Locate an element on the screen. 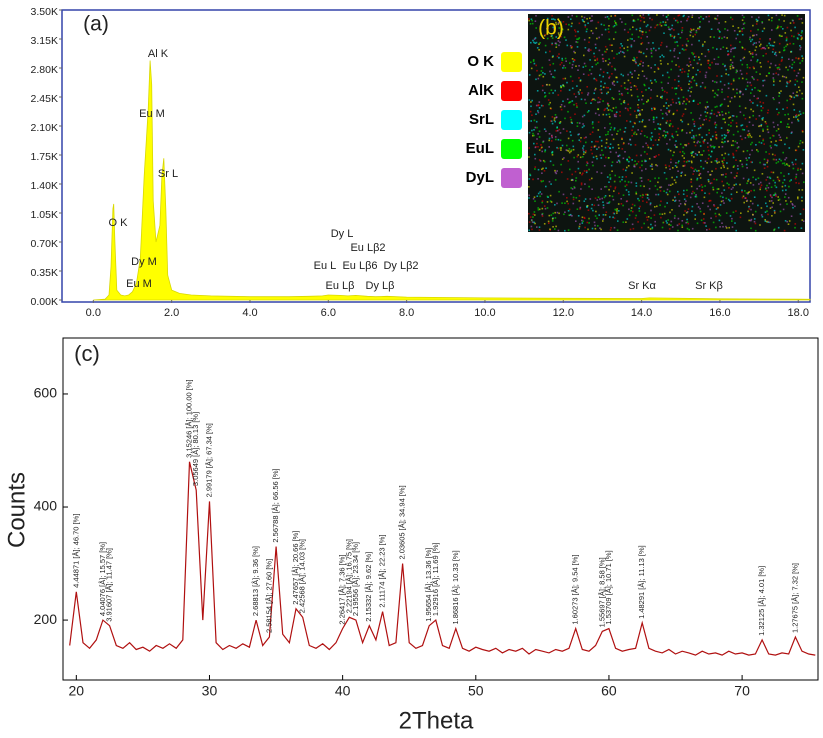 The image size is (823, 738). x-tick-label: 6.0 is located at coordinates (328, 313).